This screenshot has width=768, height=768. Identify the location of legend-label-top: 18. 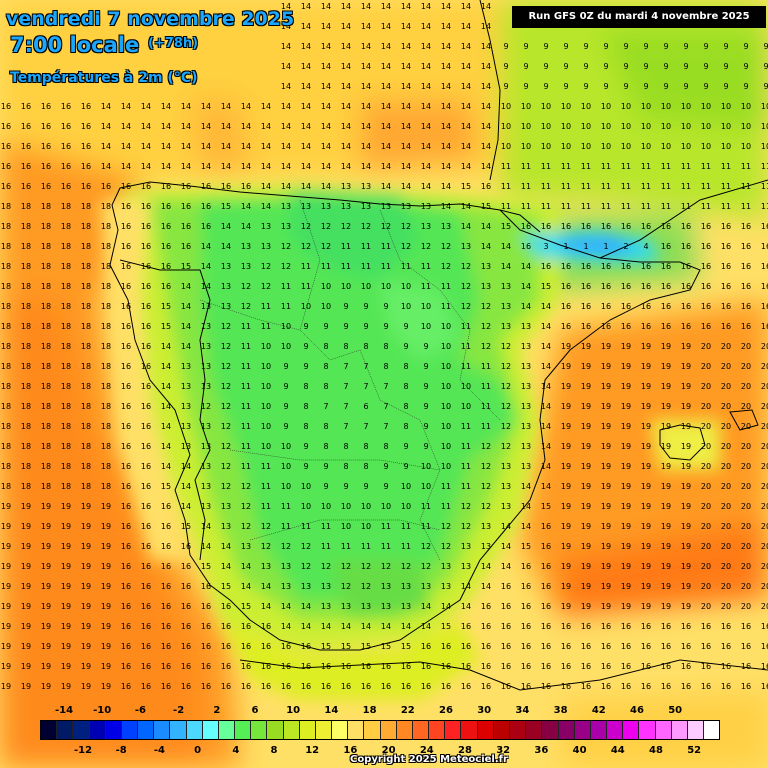
(369, 710).